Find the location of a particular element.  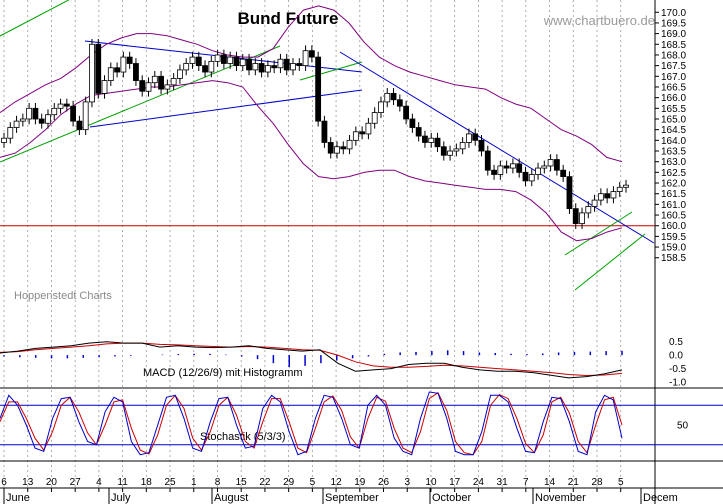

macd-tick-label: -1.0 is located at coordinates (678, 382).